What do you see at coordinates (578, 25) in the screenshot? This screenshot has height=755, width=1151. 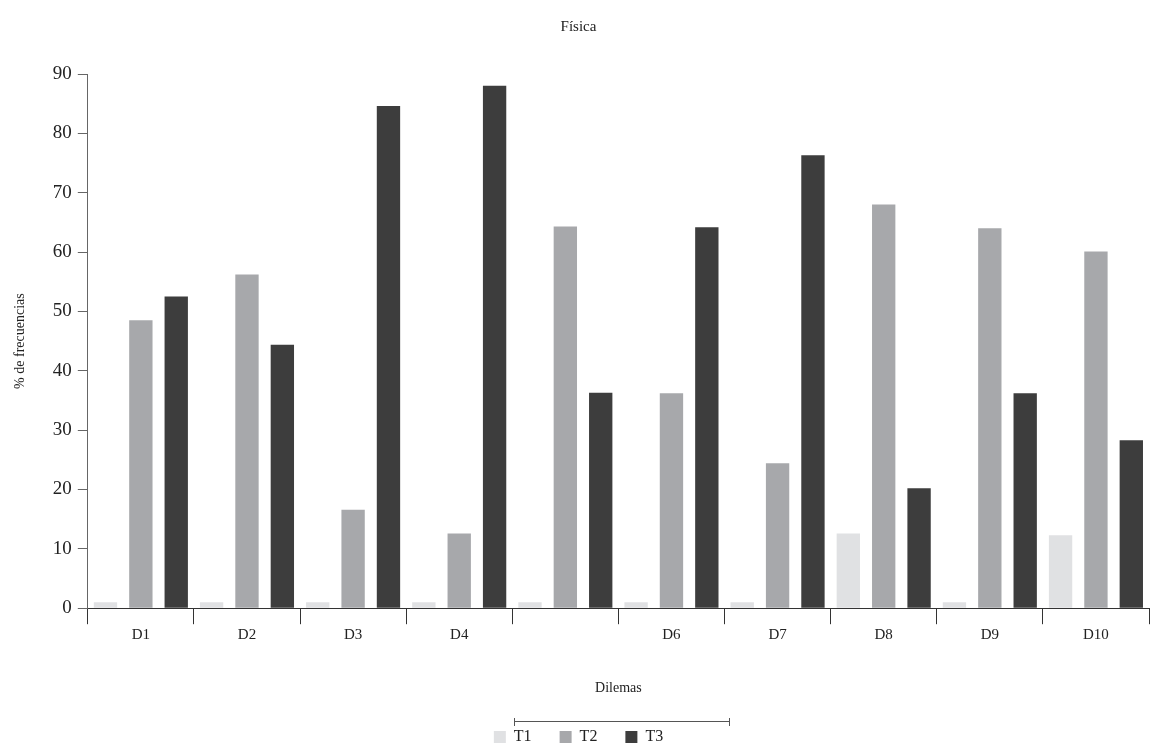 I see `chart-title: Física` at bounding box center [578, 25].